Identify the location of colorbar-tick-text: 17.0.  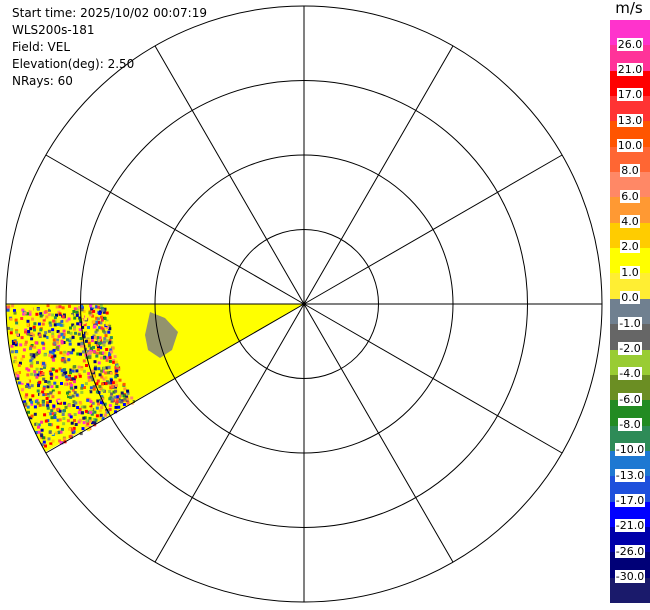
(630, 95).